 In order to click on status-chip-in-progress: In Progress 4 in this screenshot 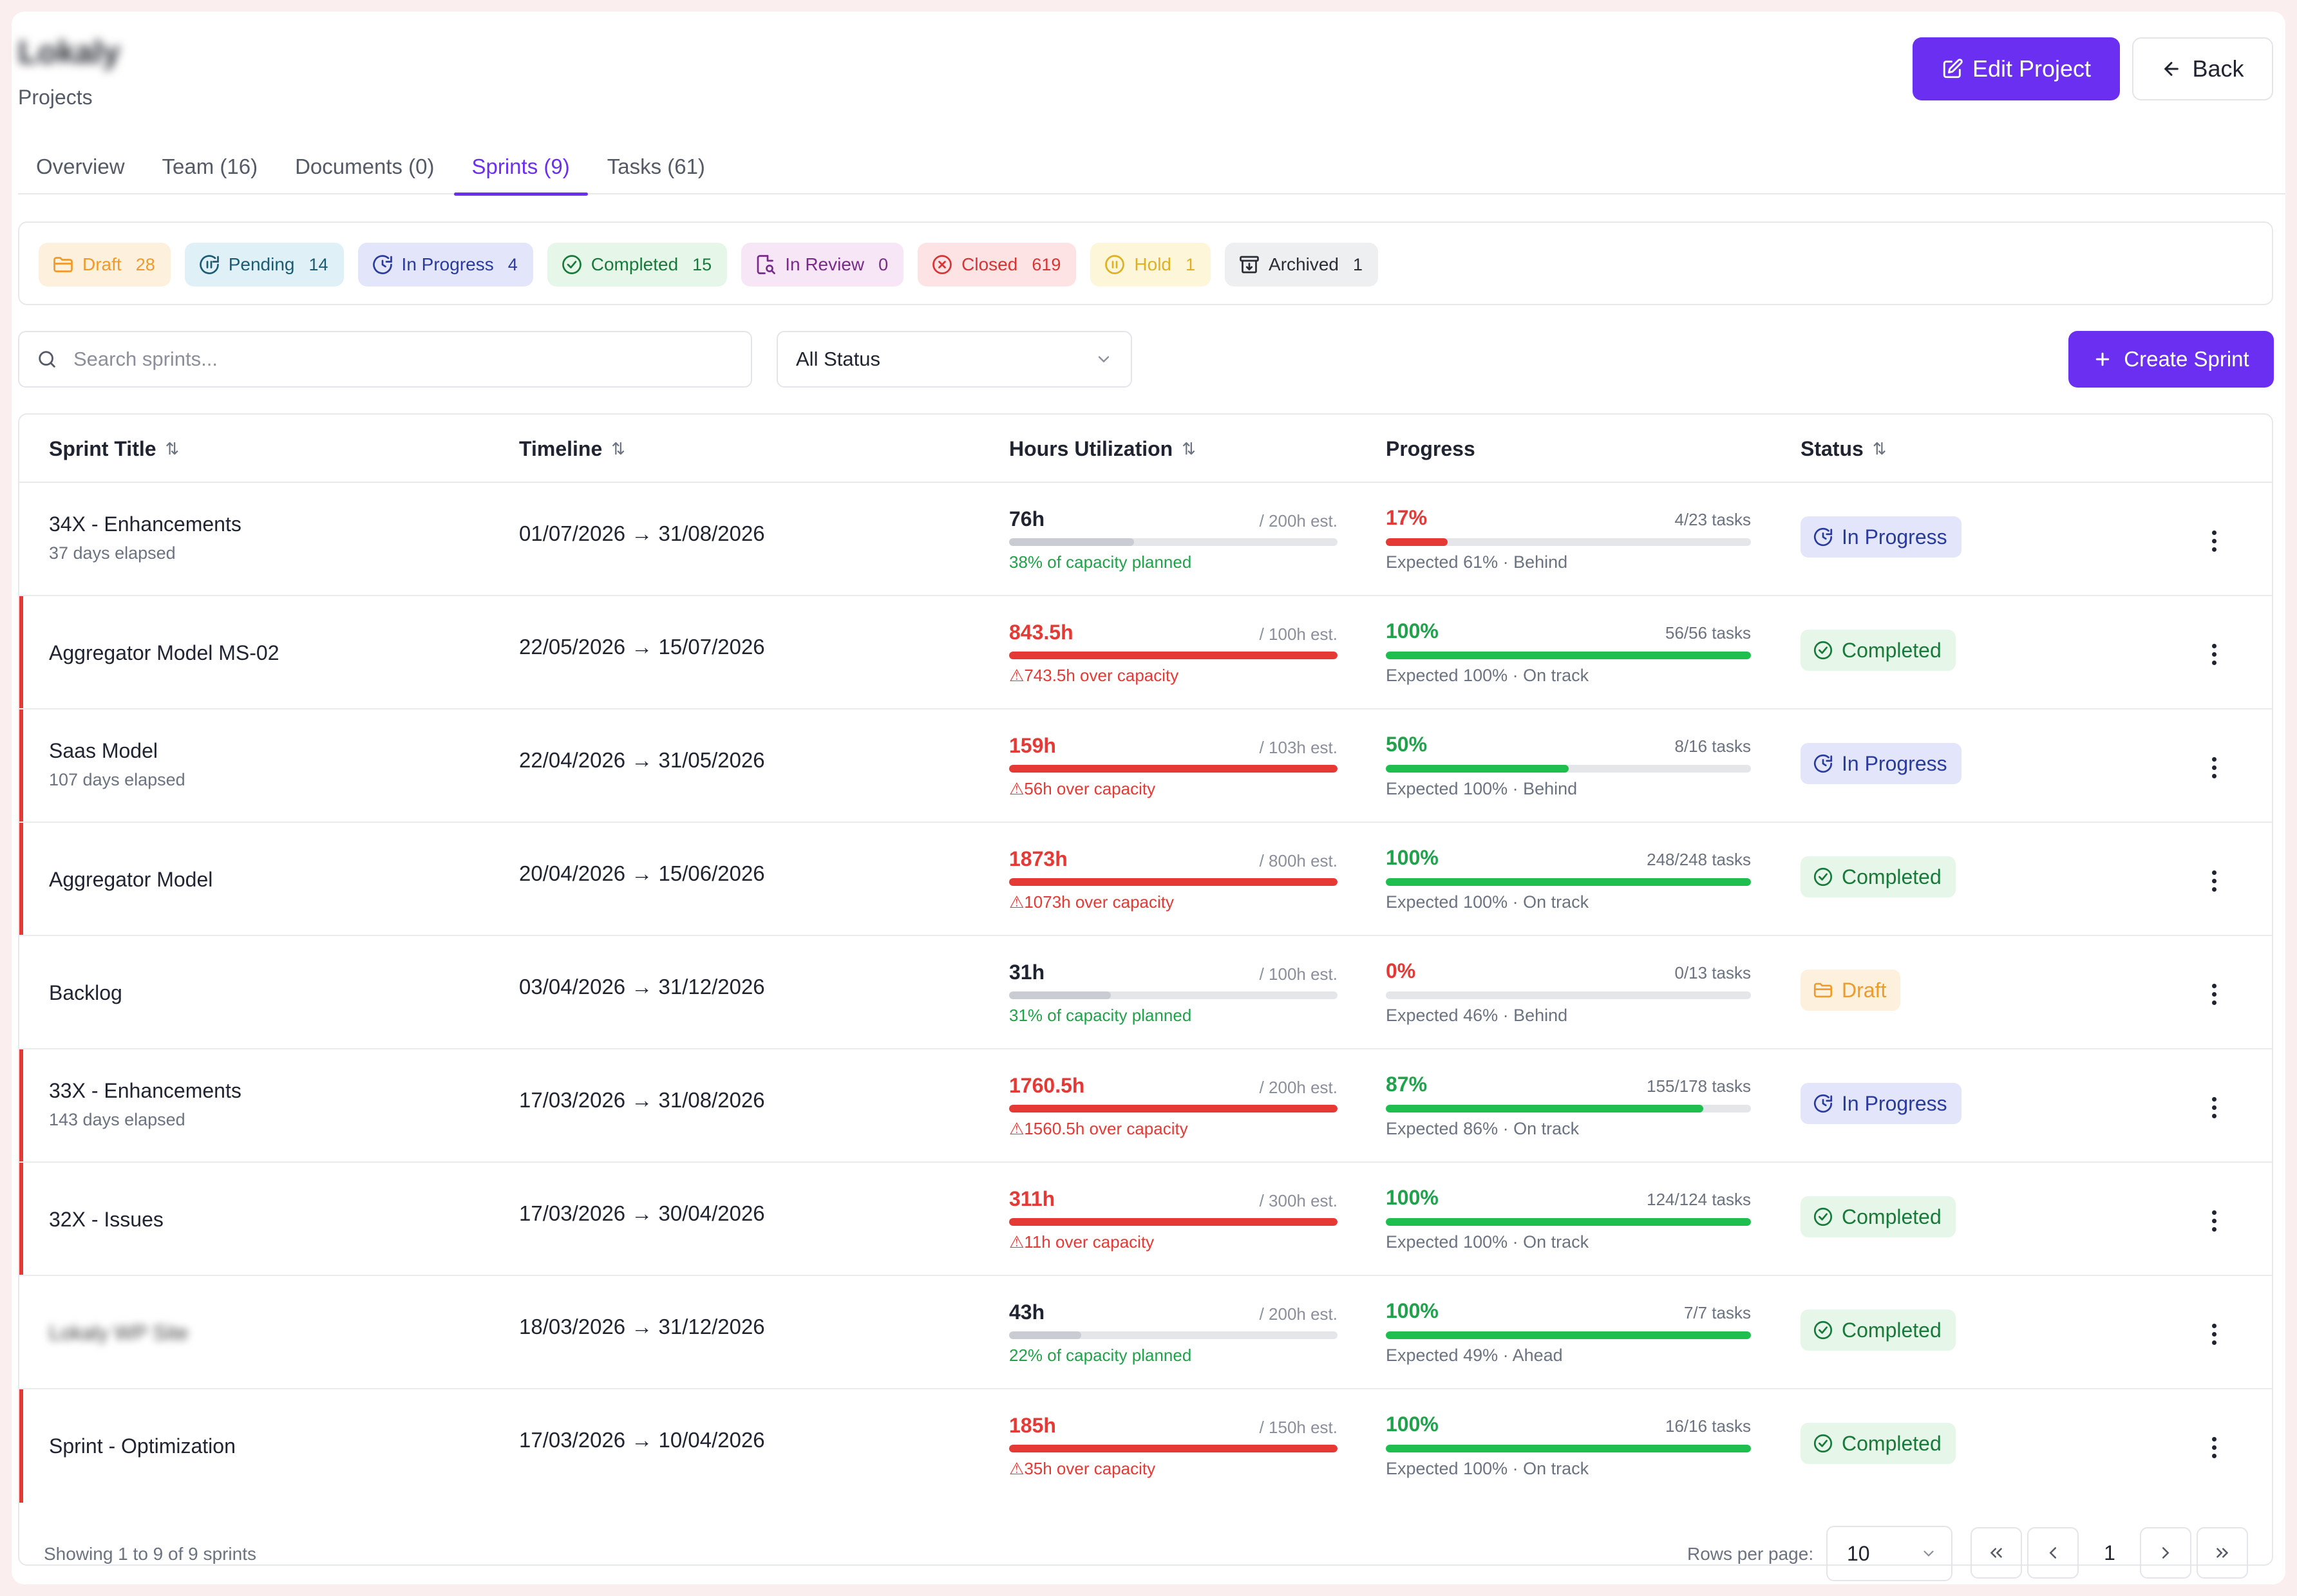, I will do `click(445, 264)`.